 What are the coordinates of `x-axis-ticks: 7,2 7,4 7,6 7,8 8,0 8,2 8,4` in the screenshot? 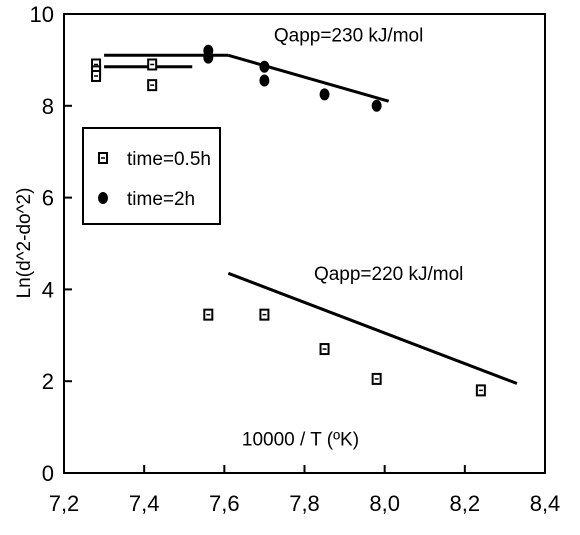 It's located at (305, 490).